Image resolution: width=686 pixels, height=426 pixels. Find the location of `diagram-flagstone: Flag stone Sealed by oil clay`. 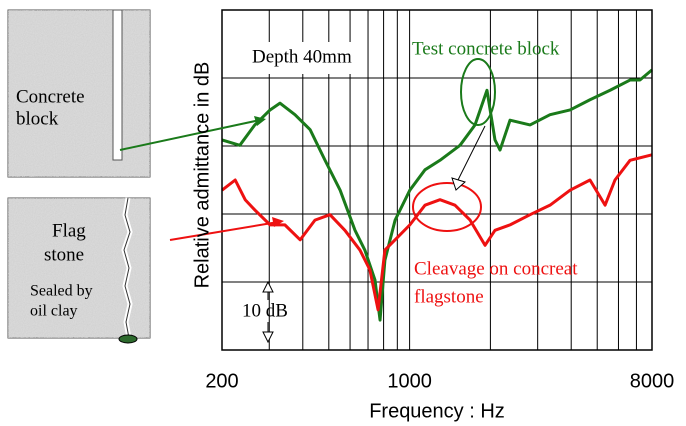

diagram-flagstone: Flag stone Sealed by oil clay is located at coordinates (79, 270).